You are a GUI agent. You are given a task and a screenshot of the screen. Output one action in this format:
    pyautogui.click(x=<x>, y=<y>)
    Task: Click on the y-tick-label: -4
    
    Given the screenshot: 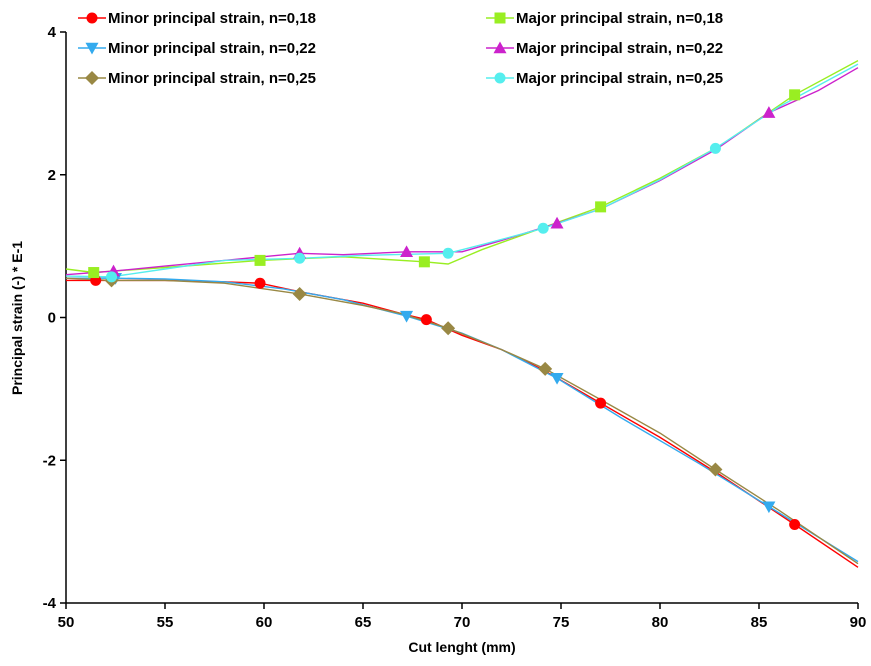 What is the action you would take?
    pyautogui.click(x=50, y=603)
    